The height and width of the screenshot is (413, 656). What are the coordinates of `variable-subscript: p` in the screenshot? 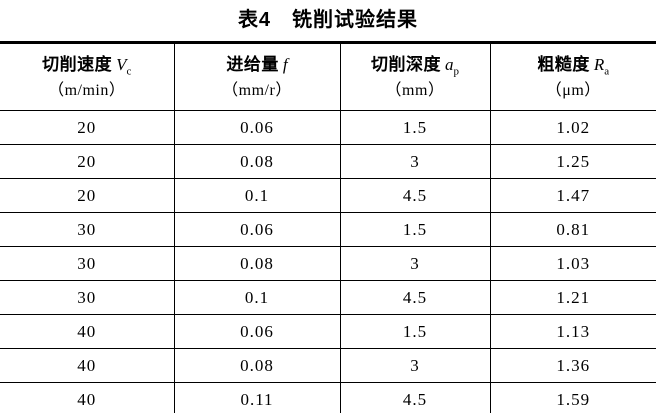 It's located at (456, 71).